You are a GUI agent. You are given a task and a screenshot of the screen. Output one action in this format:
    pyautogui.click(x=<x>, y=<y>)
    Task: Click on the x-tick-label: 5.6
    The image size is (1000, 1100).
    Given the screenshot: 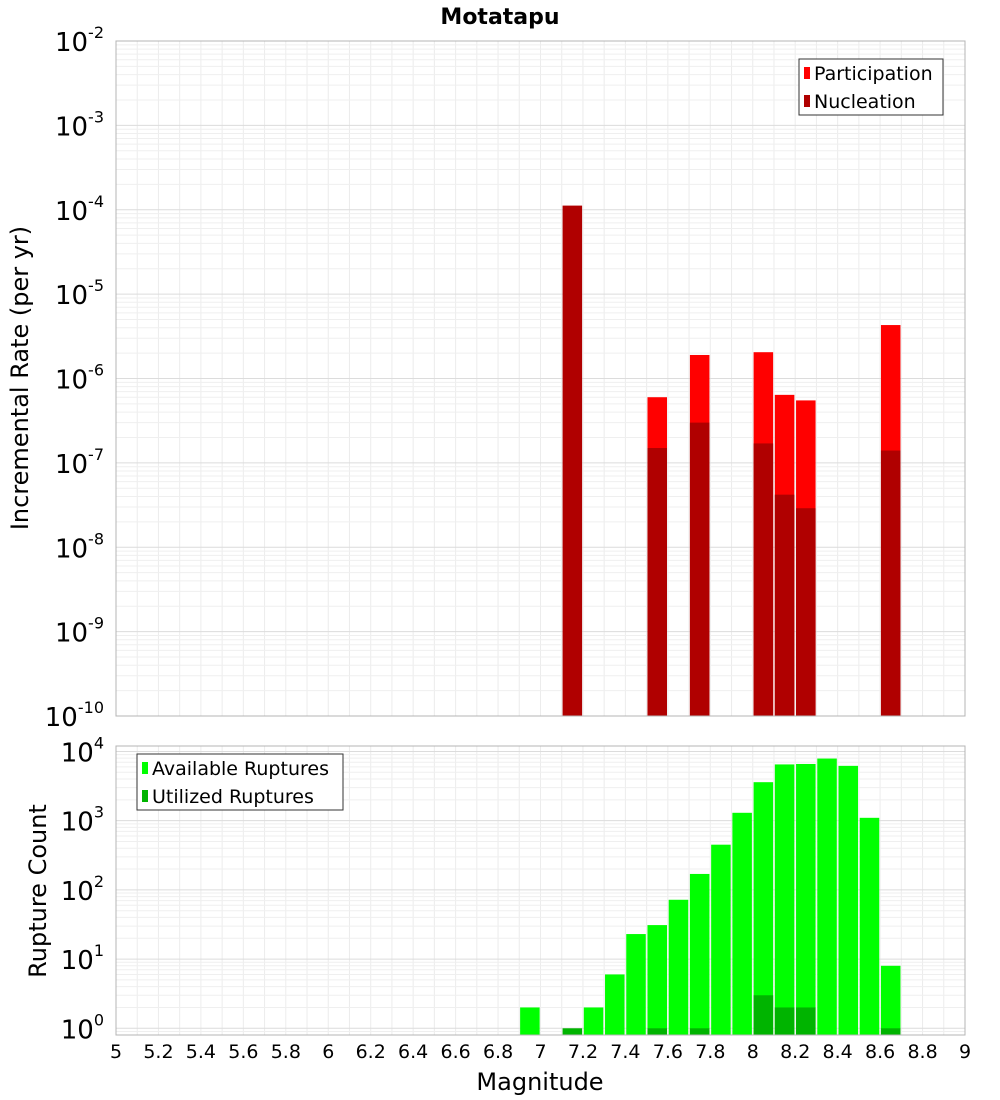 What is the action you would take?
    pyautogui.click(x=243, y=1052)
    